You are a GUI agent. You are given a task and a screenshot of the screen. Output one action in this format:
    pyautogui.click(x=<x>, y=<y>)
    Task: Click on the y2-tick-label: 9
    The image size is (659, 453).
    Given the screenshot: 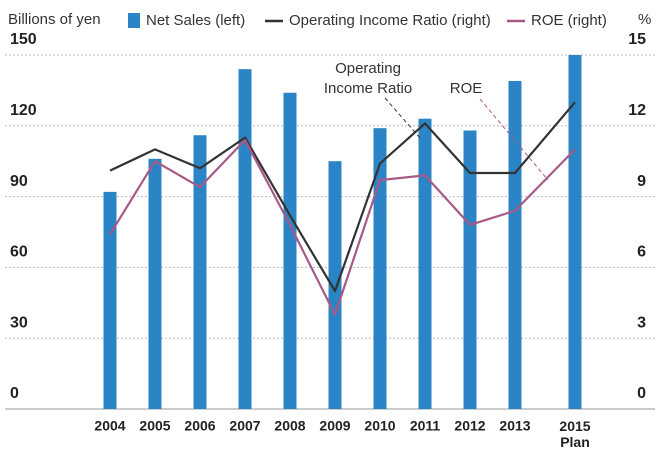 What is the action you would take?
    pyautogui.click(x=641, y=181)
    